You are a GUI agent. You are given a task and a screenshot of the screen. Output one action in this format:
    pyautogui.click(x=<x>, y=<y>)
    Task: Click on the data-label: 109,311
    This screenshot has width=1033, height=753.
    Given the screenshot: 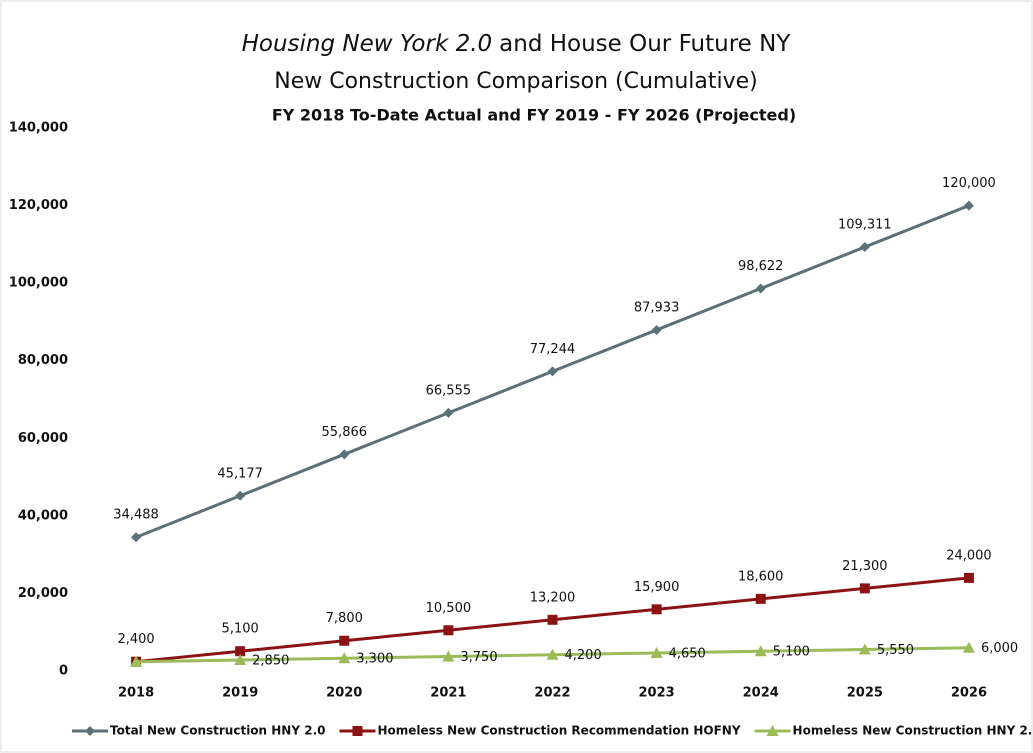 What is the action you would take?
    pyautogui.click(x=865, y=225)
    